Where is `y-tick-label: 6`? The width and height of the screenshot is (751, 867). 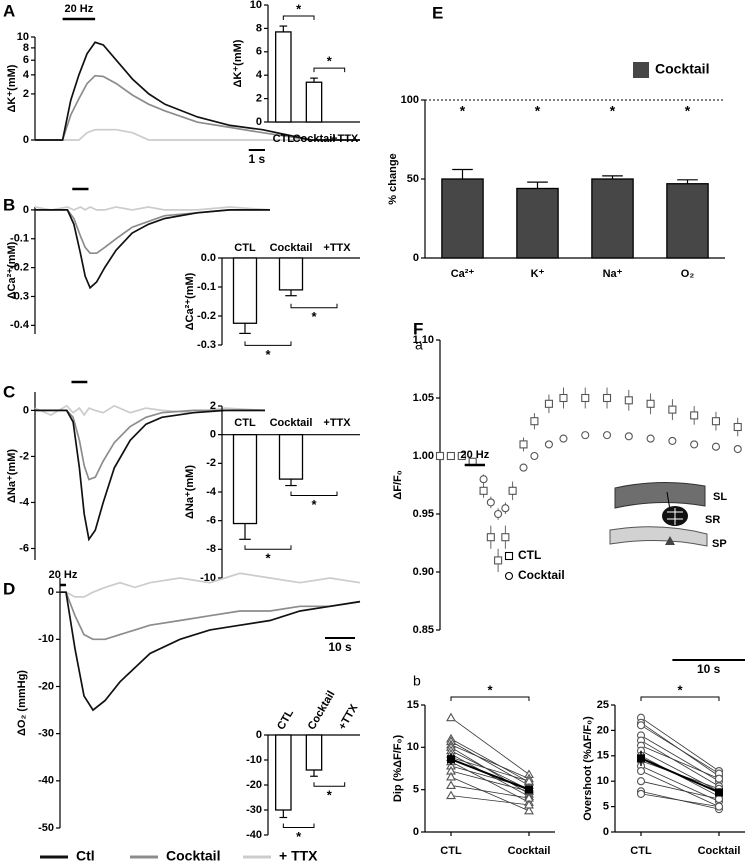
y-tick-label: 6 is located at coordinates (26, 60).